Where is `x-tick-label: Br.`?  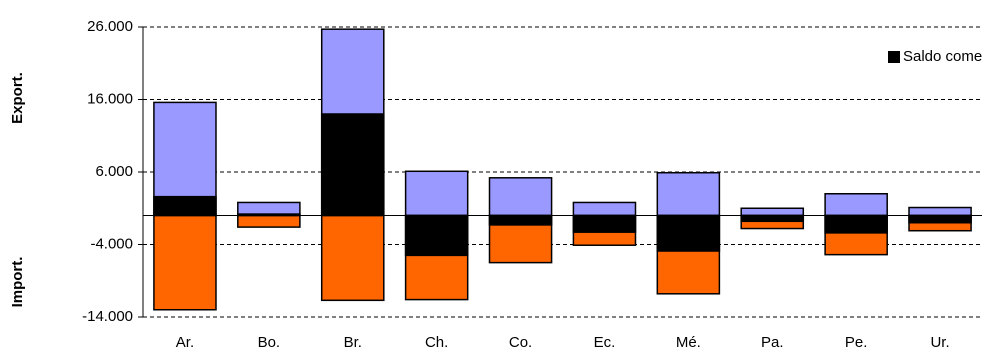 x-tick-label: Br. is located at coordinates (353, 342).